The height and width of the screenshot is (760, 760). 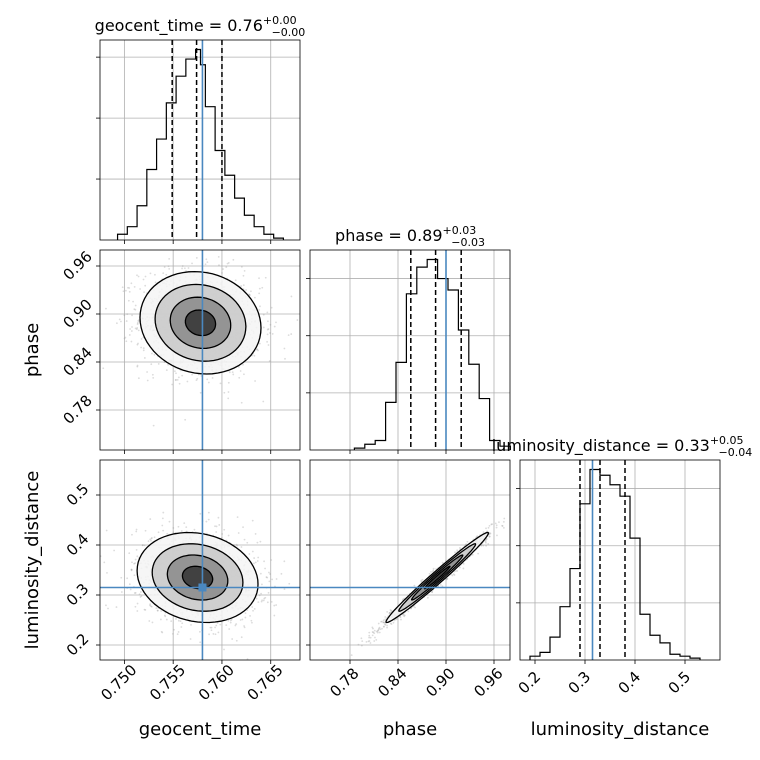 I want to click on y-tick-label: 0.2, so click(x=78, y=645).